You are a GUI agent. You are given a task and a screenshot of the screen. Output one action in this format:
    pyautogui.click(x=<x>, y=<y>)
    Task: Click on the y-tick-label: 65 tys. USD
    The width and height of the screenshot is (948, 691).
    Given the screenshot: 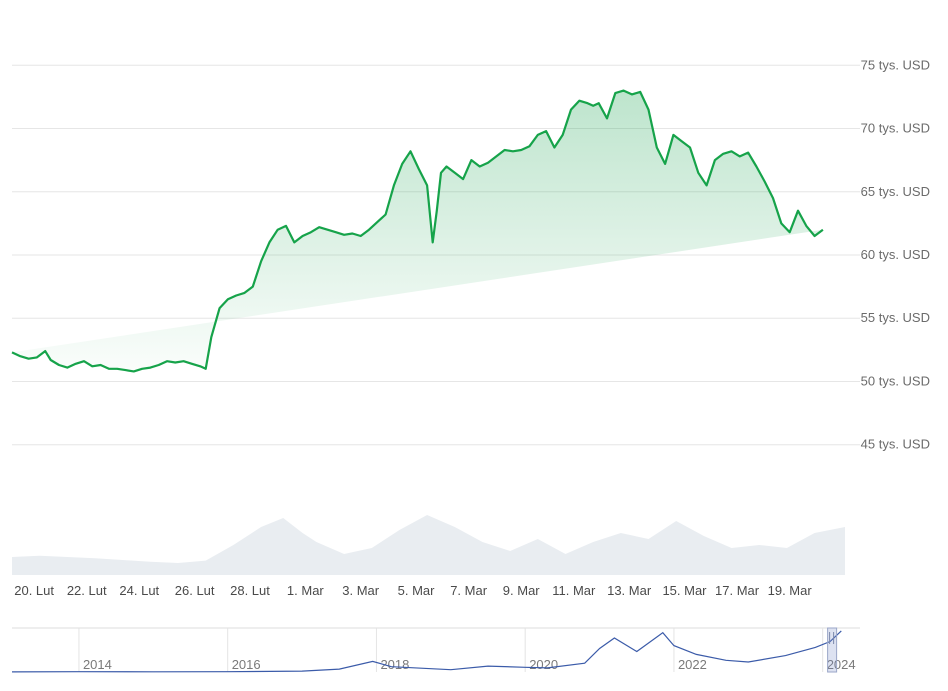 What is the action you would take?
    pyautogui.click(x=895, y=191)
    